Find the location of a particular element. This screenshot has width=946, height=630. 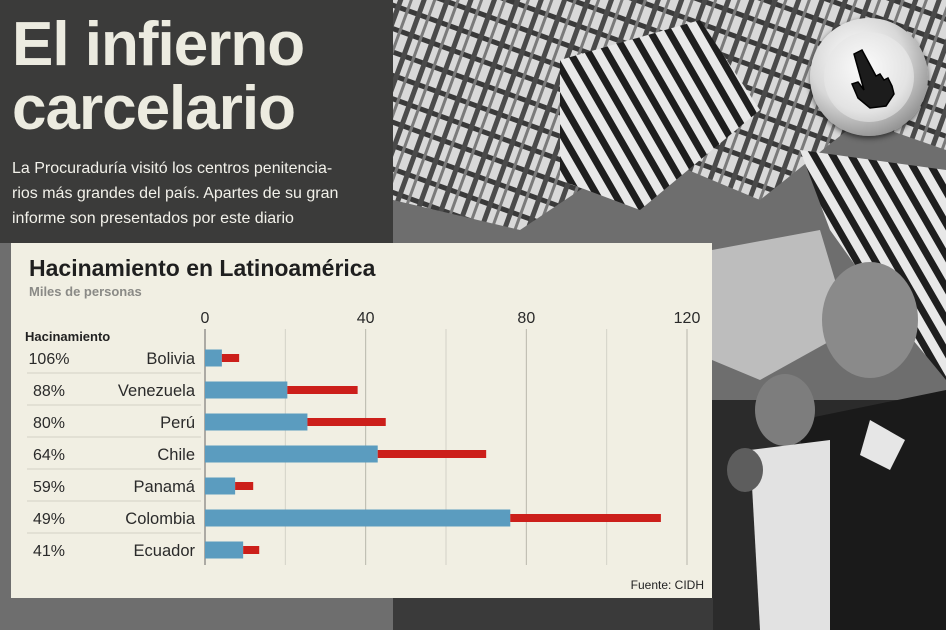

x-tick-label: 0 is located at coordinates (205, 318).